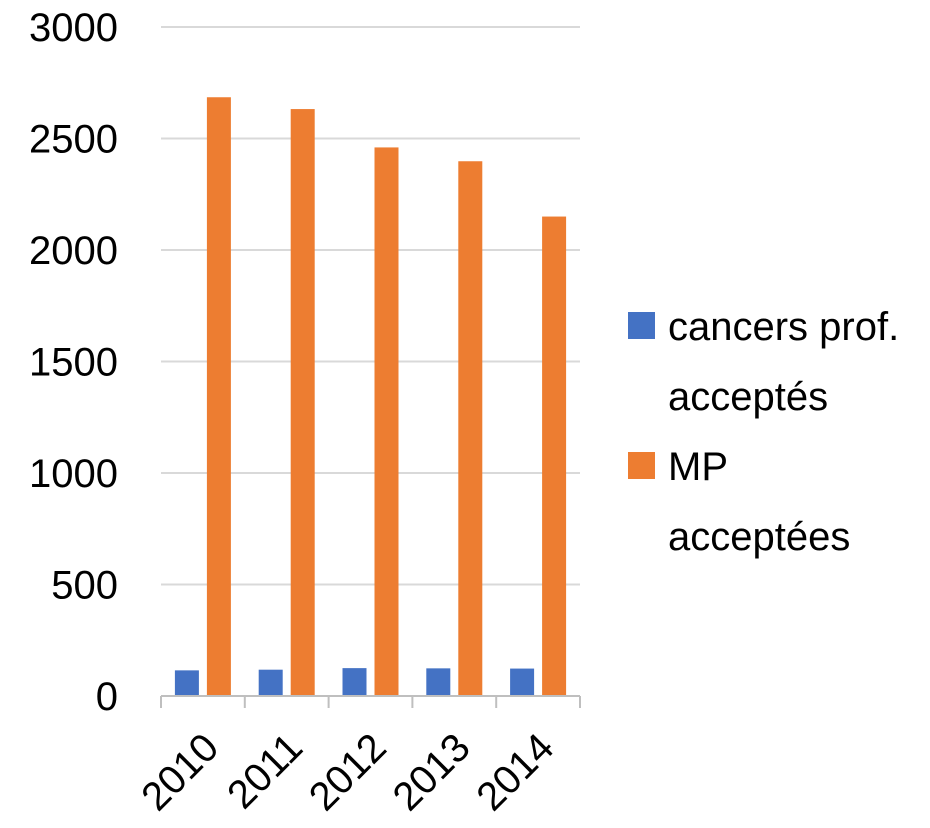 This screenshot has height=828, width=930. I want to click on bar-cancers-2011, so click(270, 682).